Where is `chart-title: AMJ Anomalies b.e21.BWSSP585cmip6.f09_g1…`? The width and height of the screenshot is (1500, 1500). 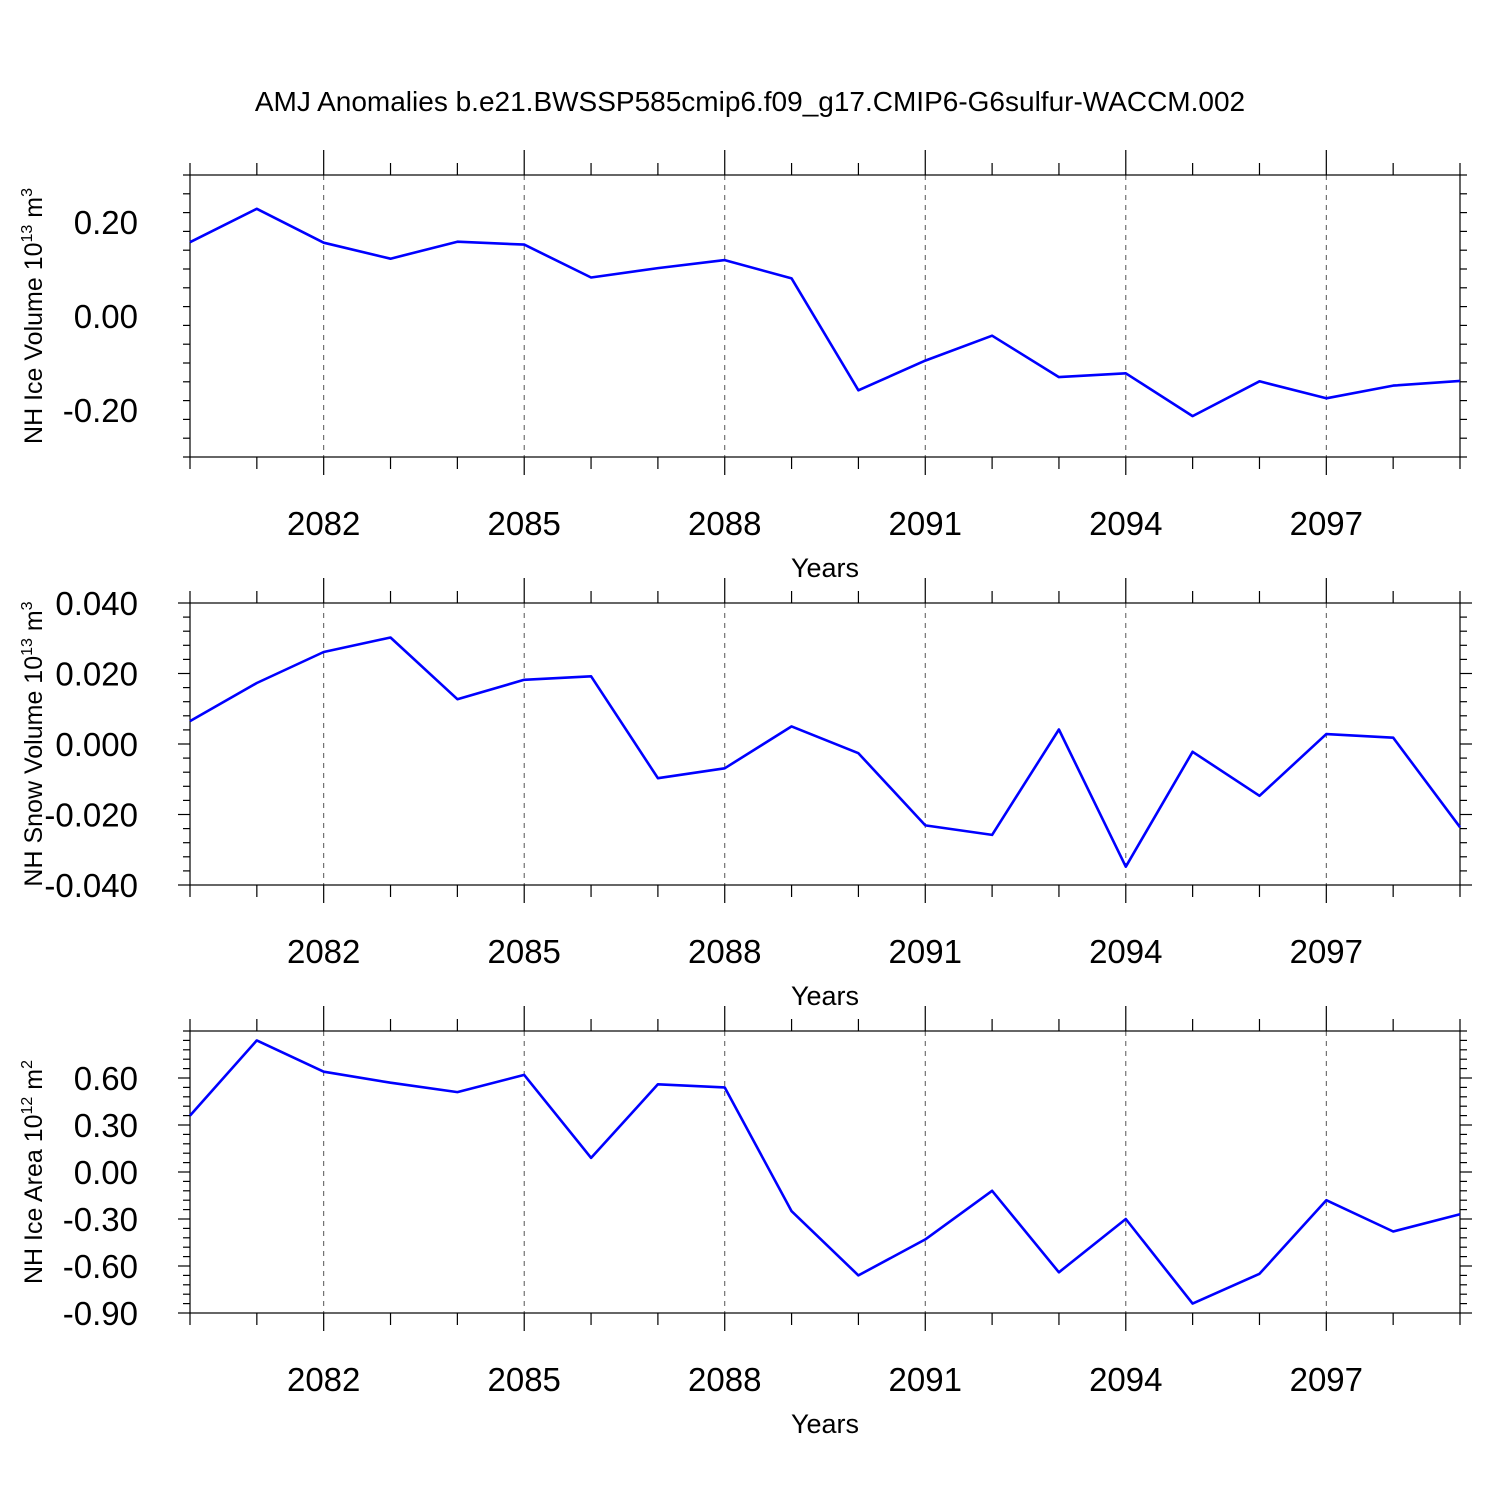
chart-title: AMJ Anomalies b.e21.BWSSP585cmip6.f09_g1… is located at coordinates (750, 101).